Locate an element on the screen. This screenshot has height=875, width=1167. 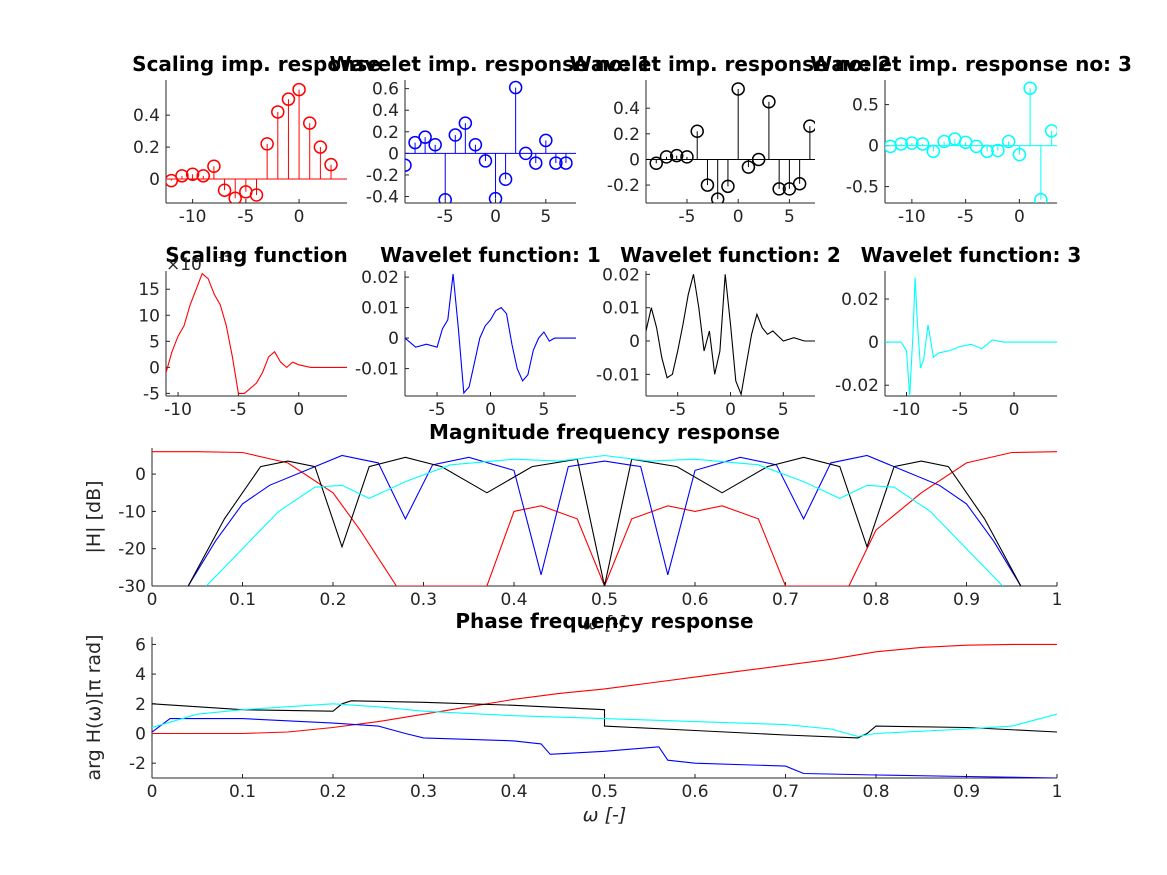
y-tick-label: -0.5 is located at coordinates (862, 188).